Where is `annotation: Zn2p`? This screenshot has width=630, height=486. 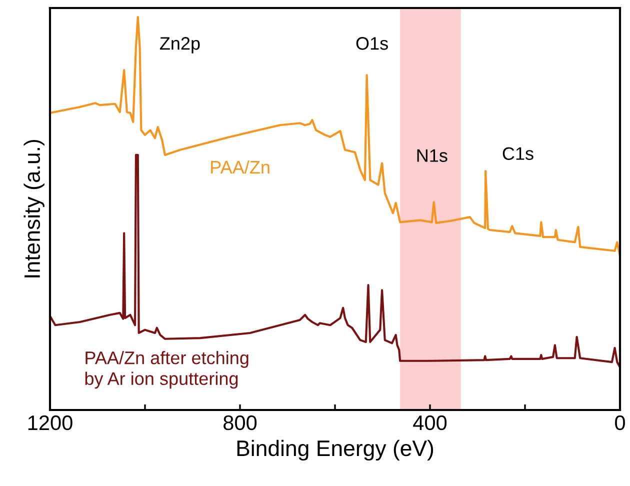
annotation: Zn2p is located at coordinates (180, 45).